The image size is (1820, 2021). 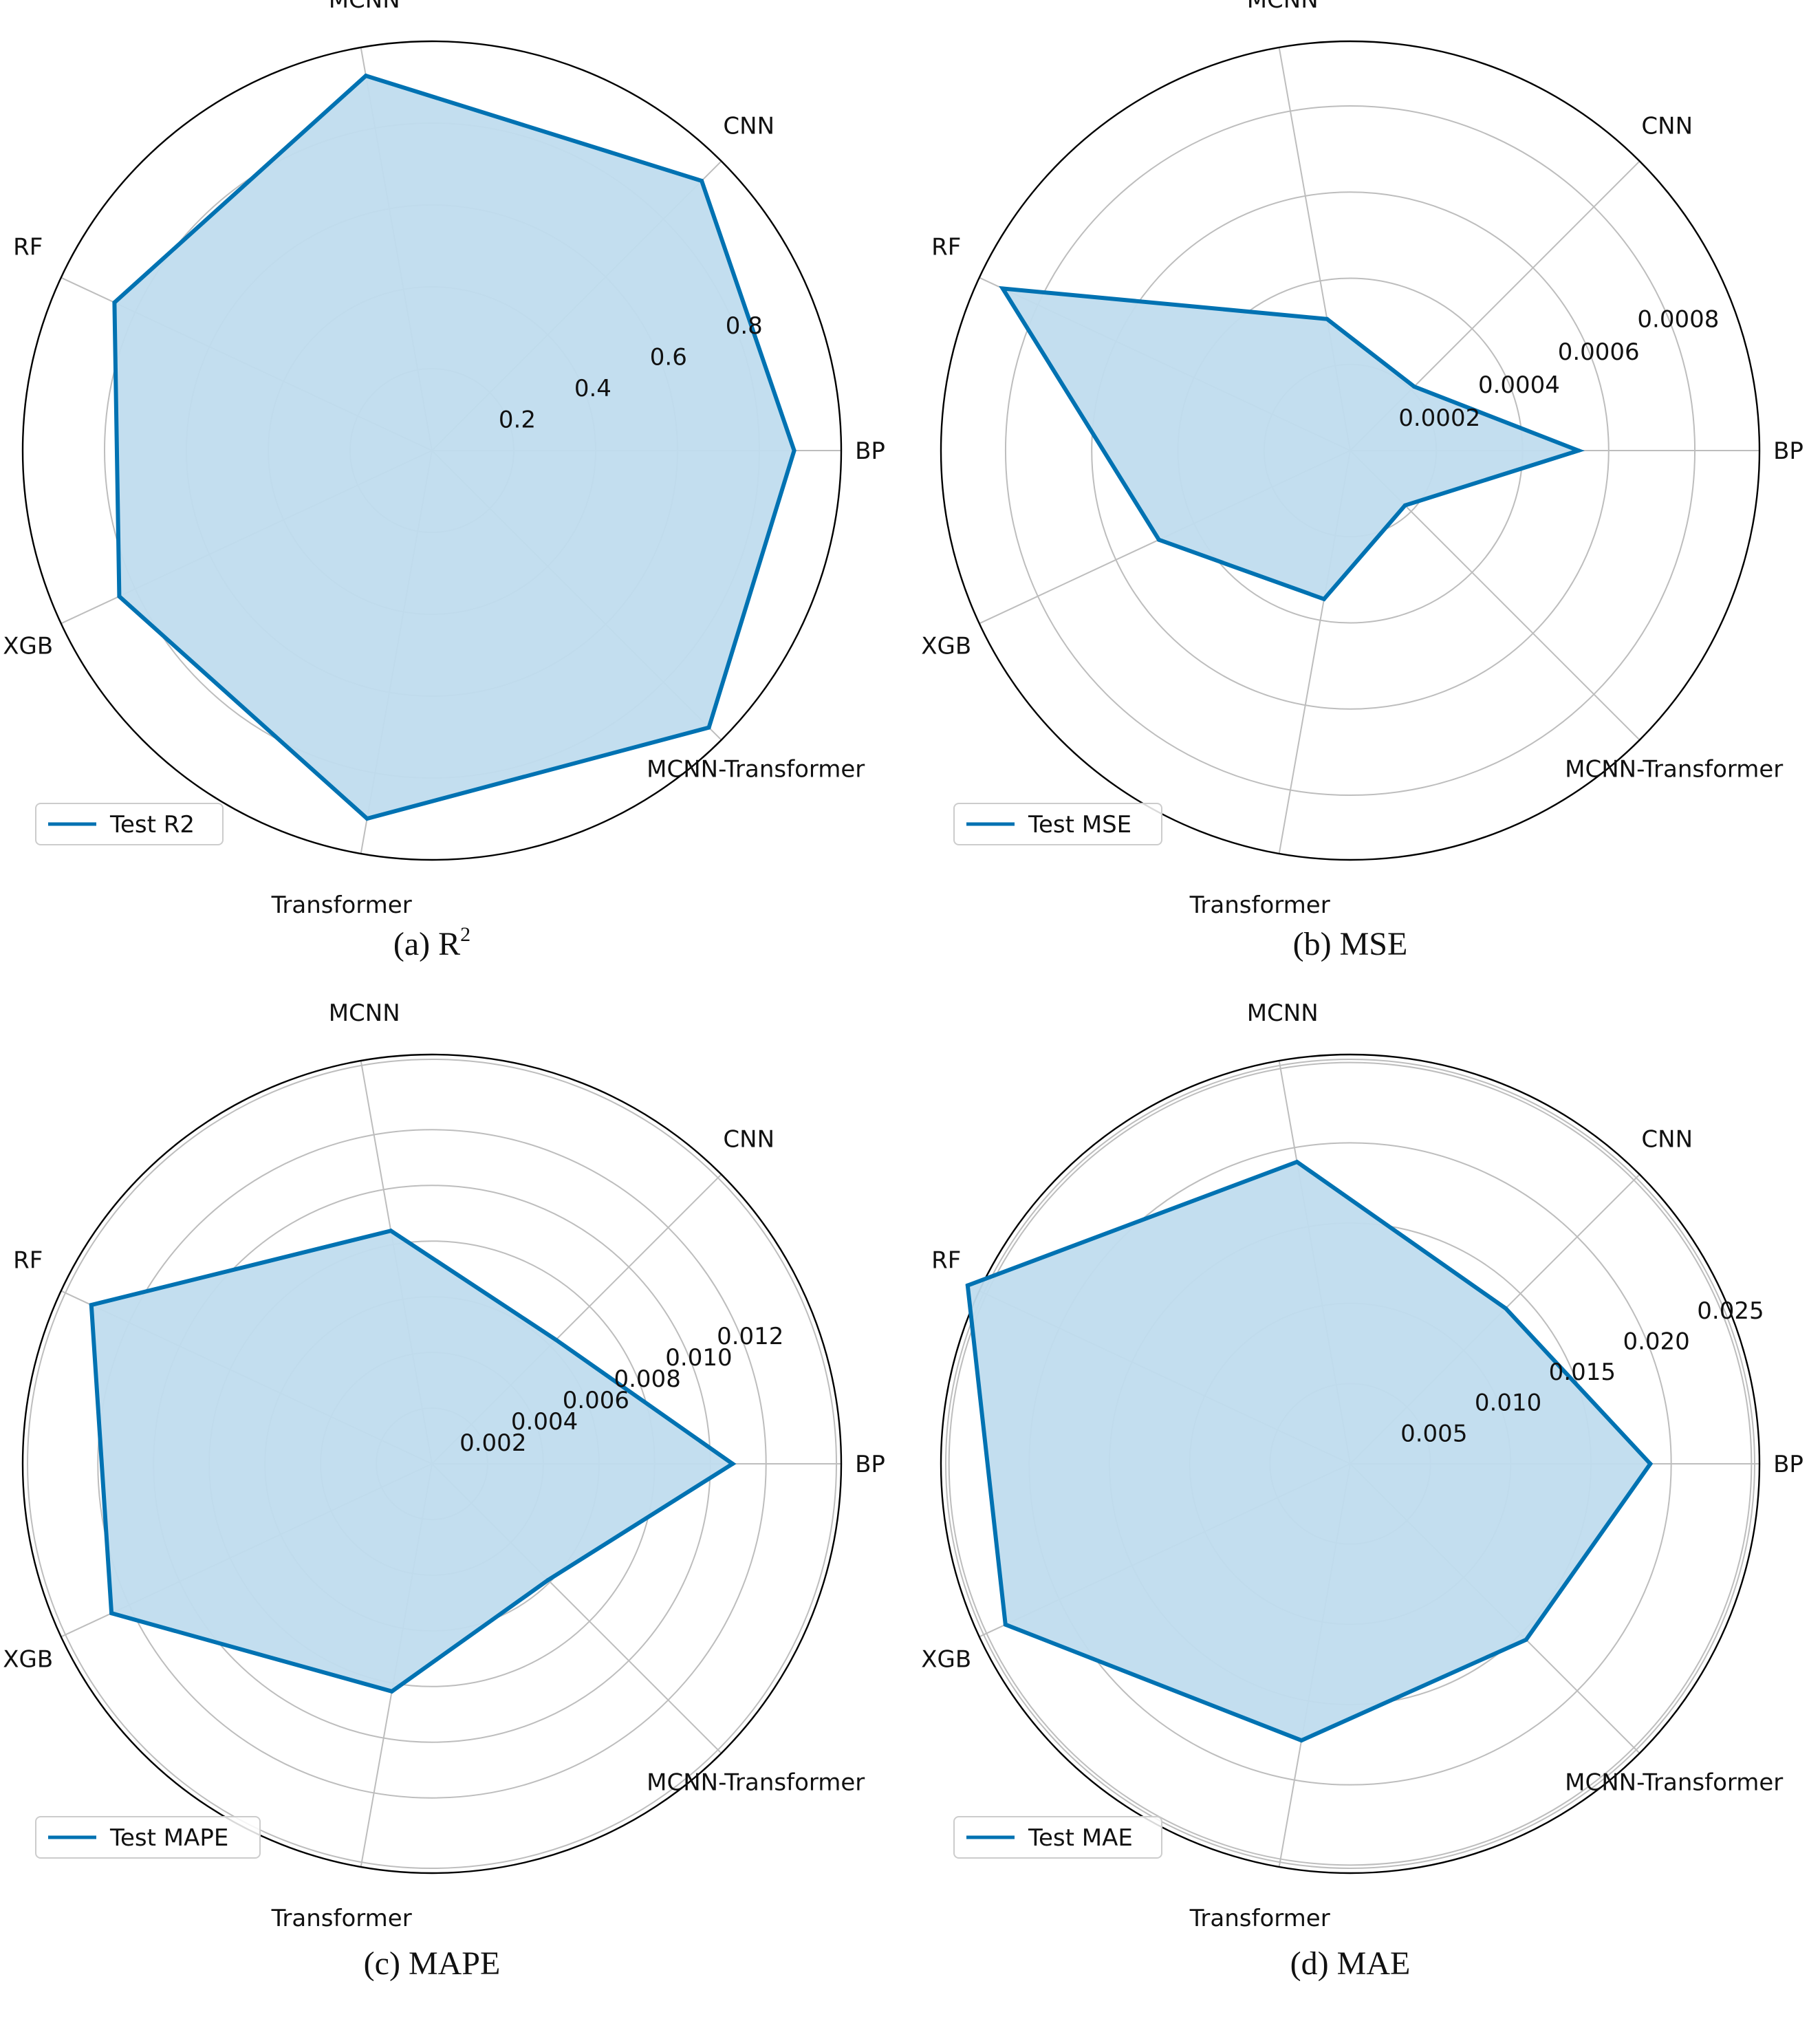 What do you see at coordinates (750, 1336) in the screenshot?
I see `radial-tick-label: 0.012` at bounding box center [750, 1336].